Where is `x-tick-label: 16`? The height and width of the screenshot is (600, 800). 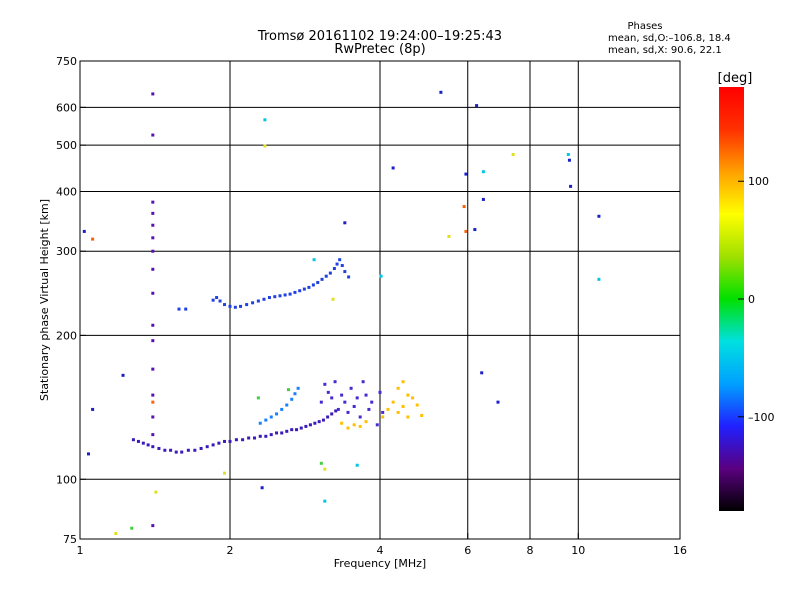
x-tick-label: 16 is located at coordinates (680, 550).